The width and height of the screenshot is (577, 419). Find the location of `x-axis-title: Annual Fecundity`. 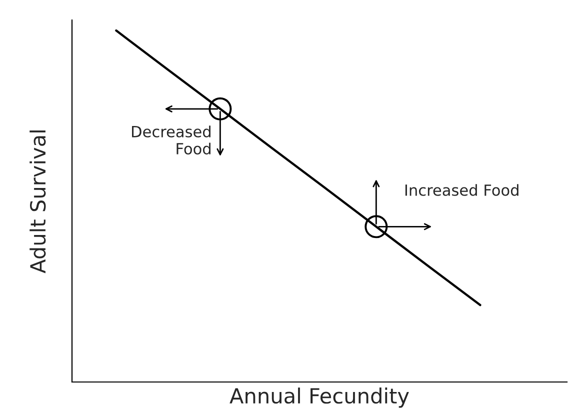

x-axis-title: Annual Fecundity is located at coordinates (319, 398).